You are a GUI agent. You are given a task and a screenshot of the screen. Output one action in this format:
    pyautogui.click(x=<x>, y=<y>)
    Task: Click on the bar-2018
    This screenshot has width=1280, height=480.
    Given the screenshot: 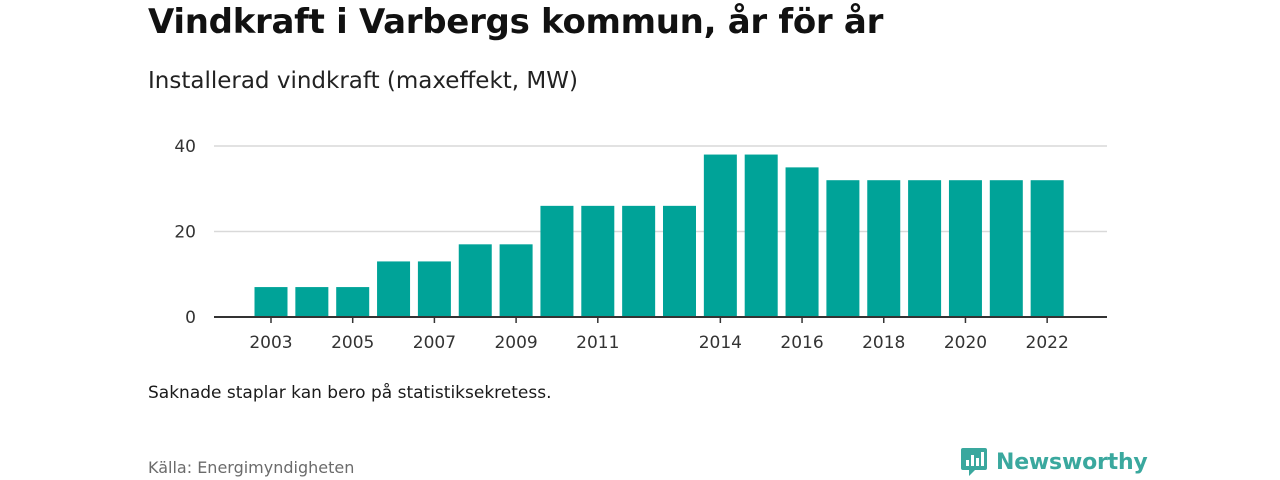 What is the action you would take?
    pyautogui.click(x=884, y=248)
    